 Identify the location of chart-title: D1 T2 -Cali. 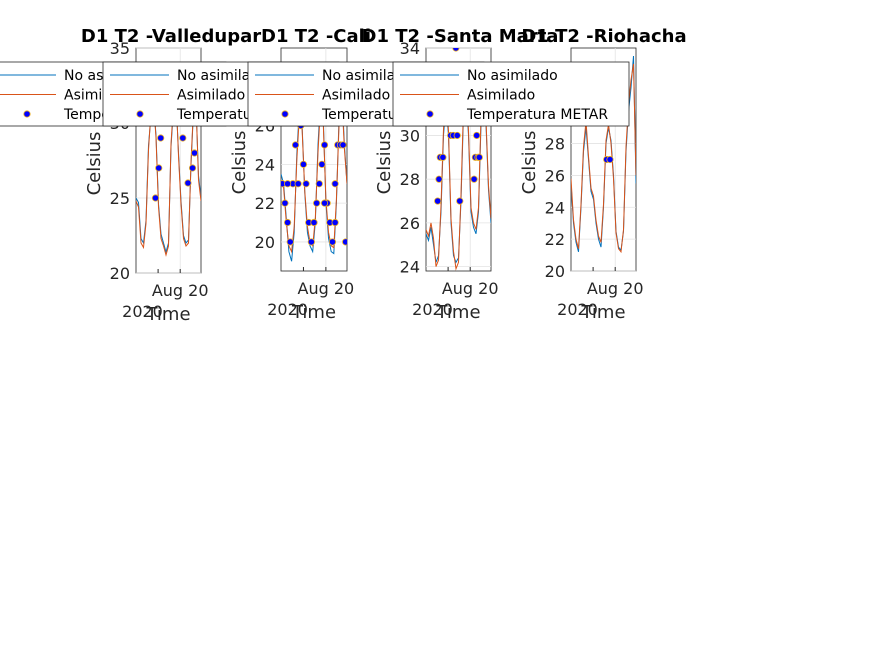
(316, 36).